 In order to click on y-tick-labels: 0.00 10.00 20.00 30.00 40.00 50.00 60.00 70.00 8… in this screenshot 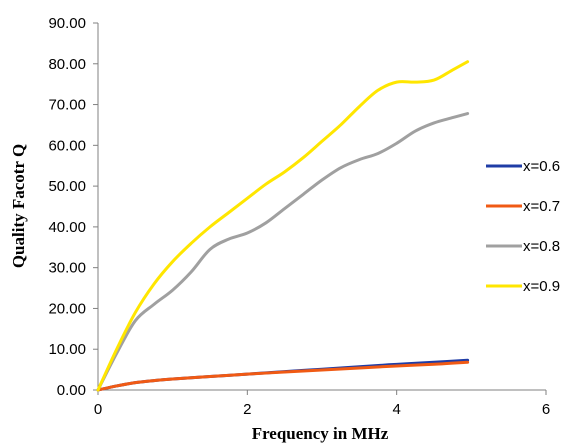, I will do `click(73, 207)`.